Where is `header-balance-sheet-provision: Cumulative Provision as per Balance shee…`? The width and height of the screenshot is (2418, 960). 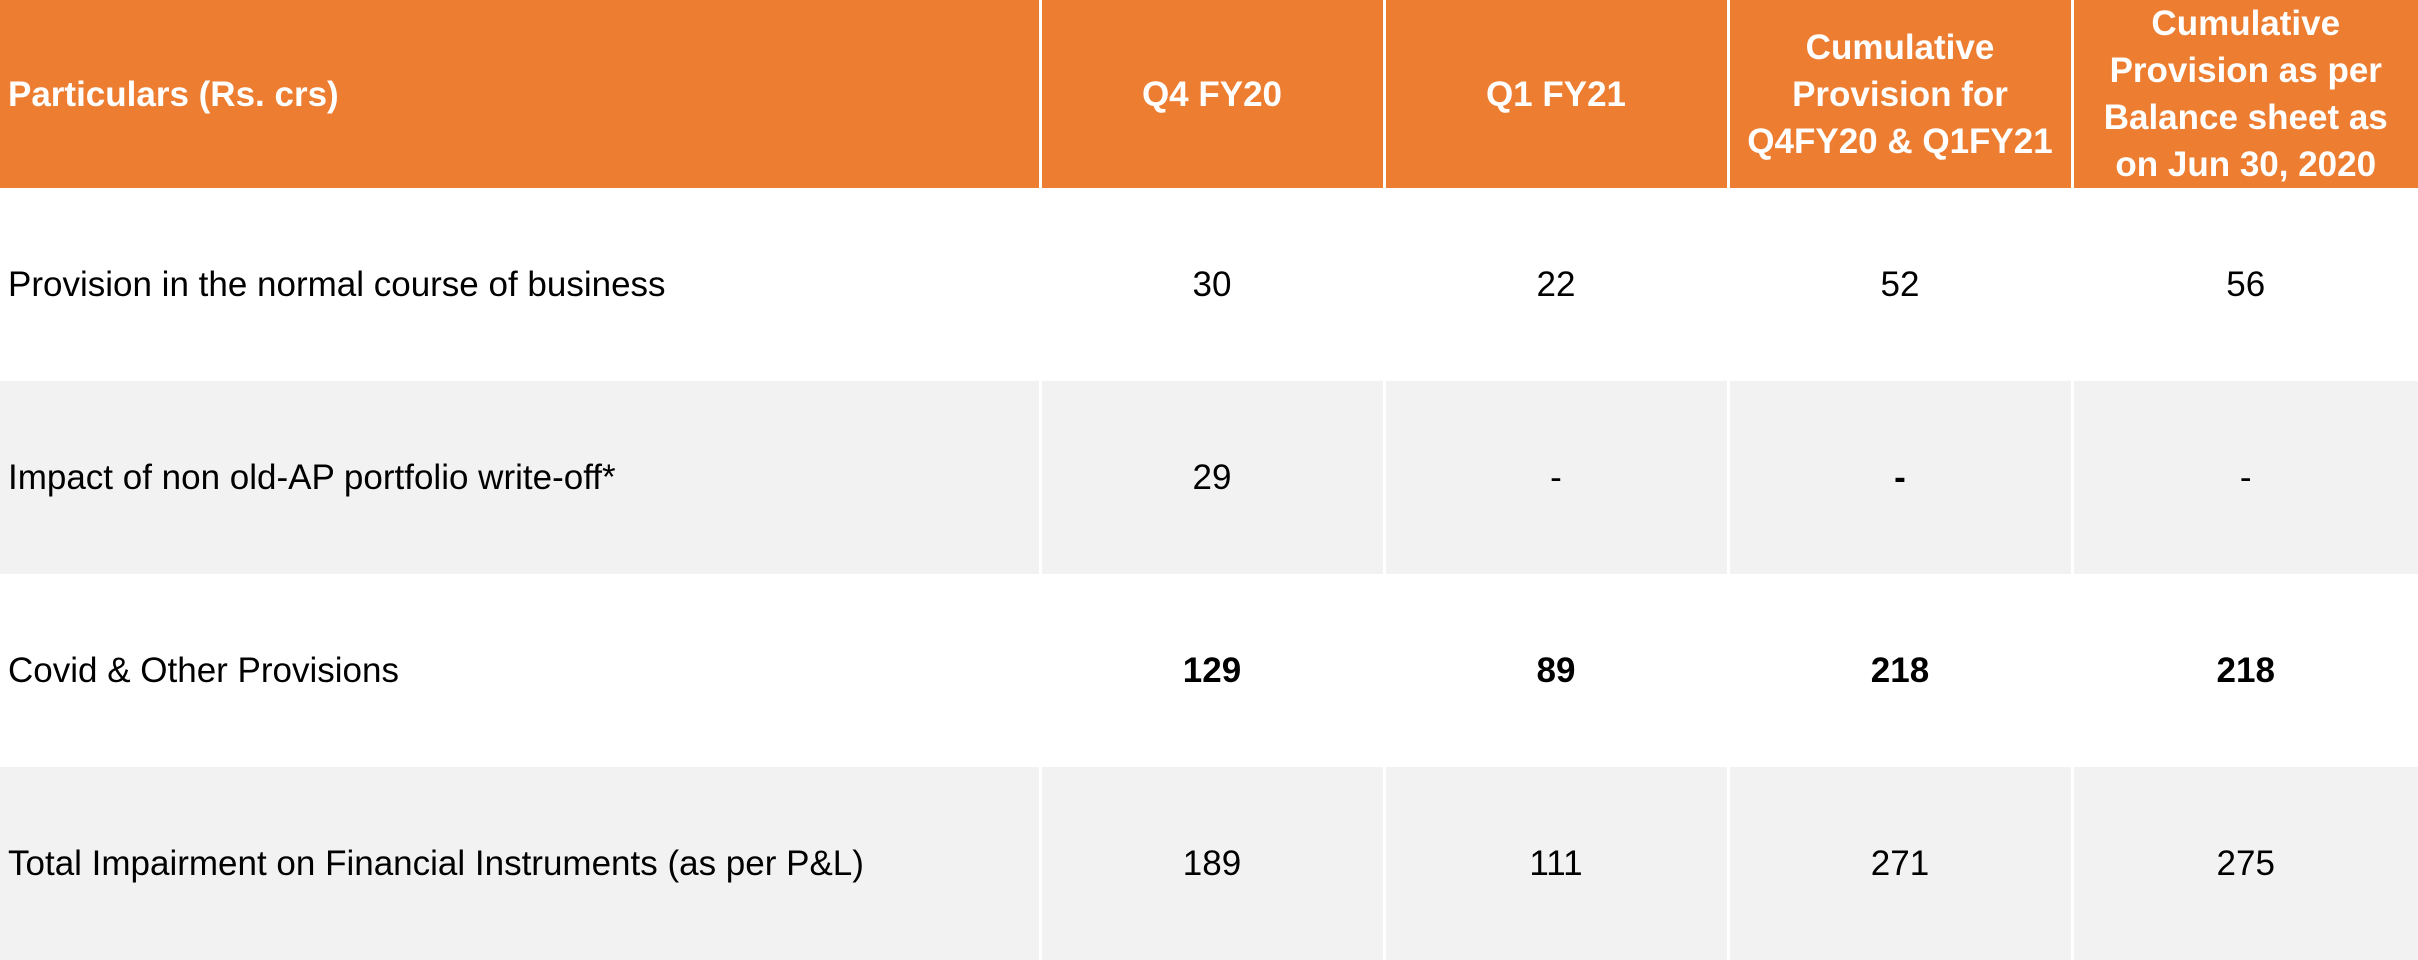
header-balance-sheet-provision: Cumulative Provision as per Balance shee… is located at coordinates (2244, 94).